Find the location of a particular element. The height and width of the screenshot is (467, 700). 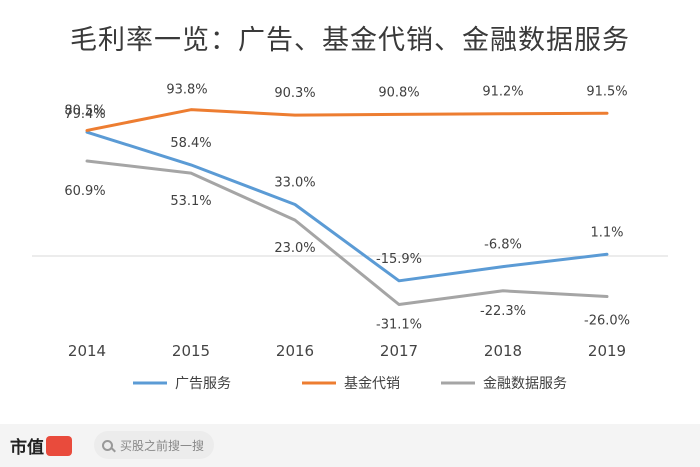

data-label-data: -26.0% is located at coordinates (607, 321).